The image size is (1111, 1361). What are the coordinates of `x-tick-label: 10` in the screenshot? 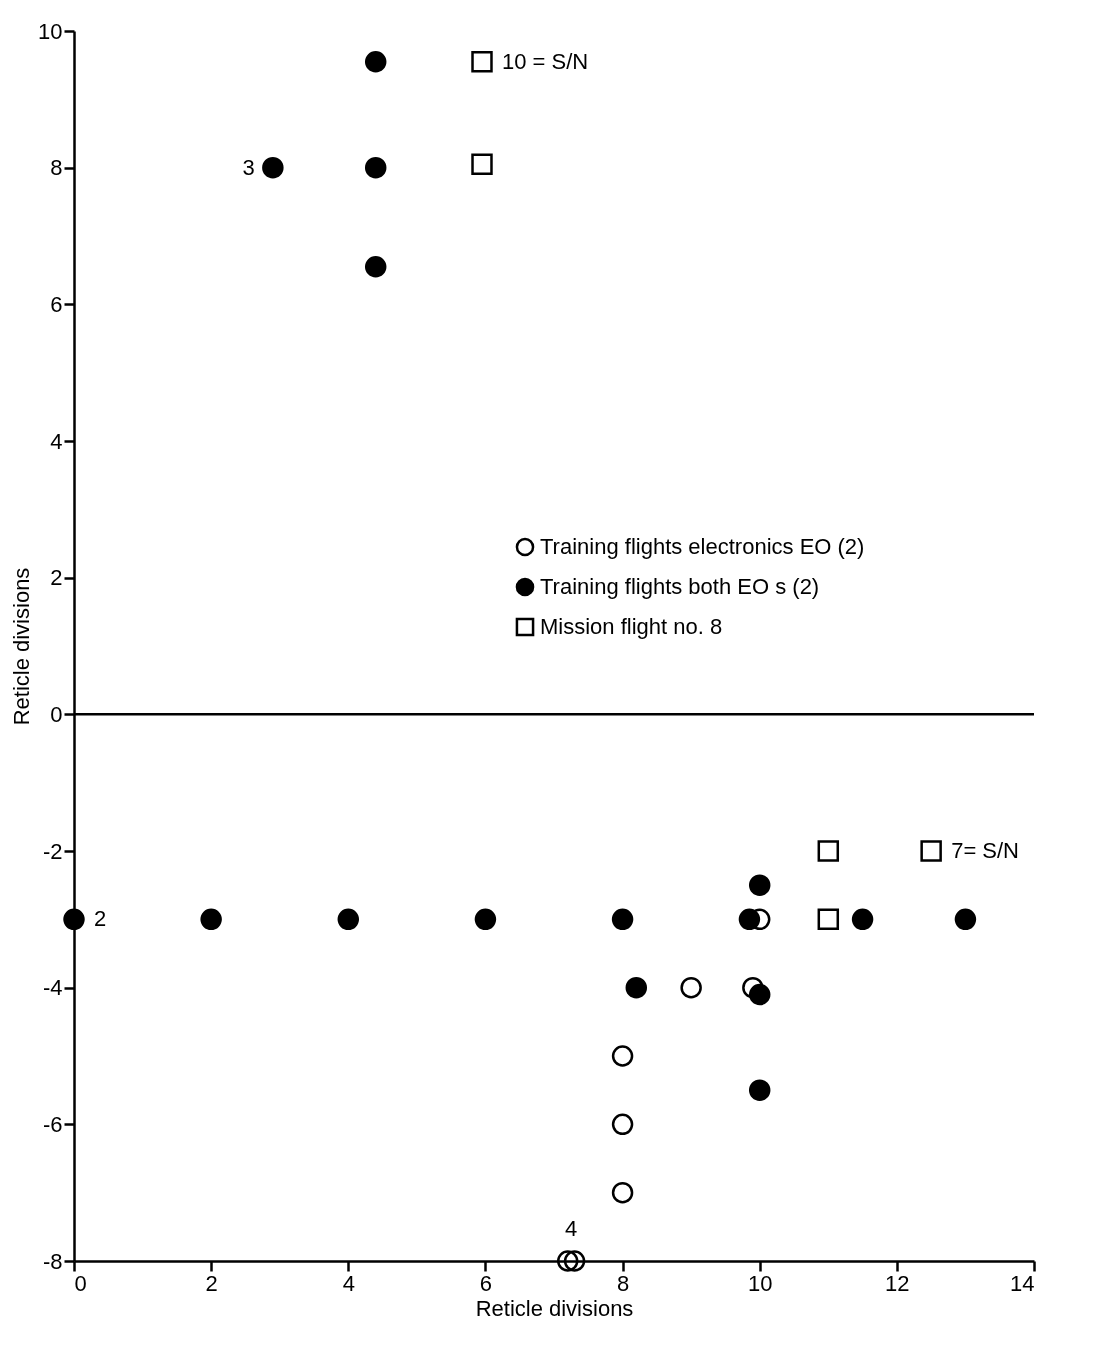 It's located at (760, 1283).